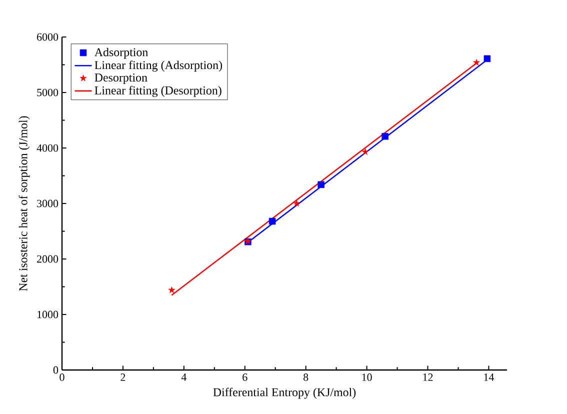 The width and height of the screenshot is (567, 414). What do you see at coordinates (489, 377) in the screenshot?
I see `x-tick-label: 14` at bounding box center [489, 377].